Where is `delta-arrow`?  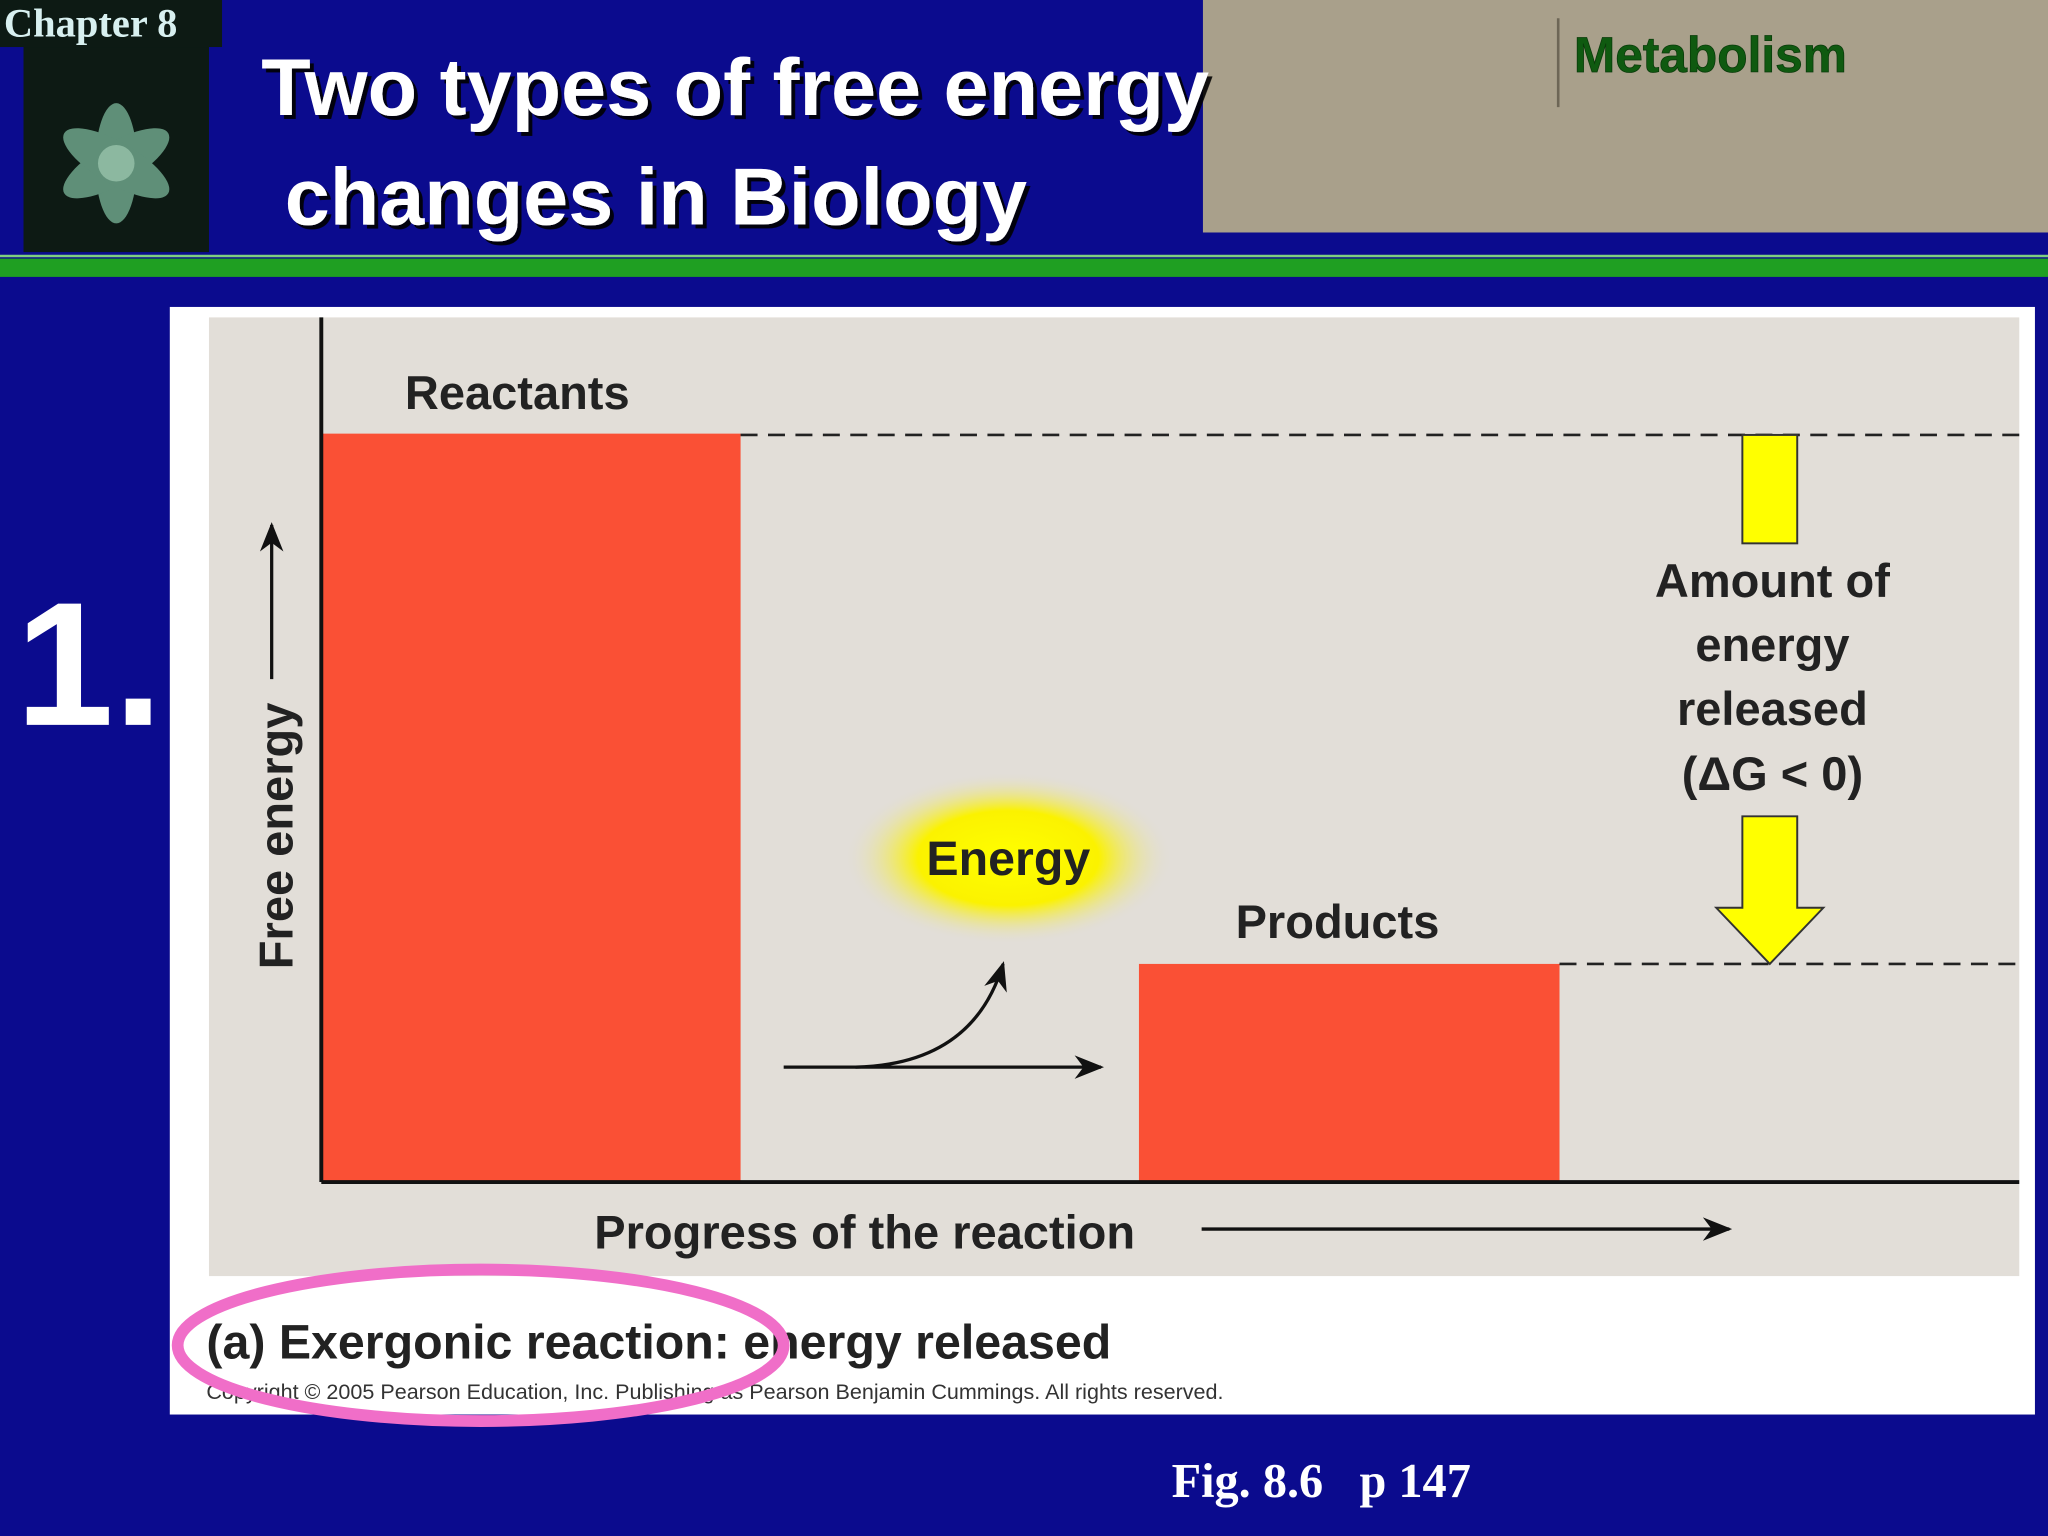 delta-arrow is located at coordinates (1769, 699).